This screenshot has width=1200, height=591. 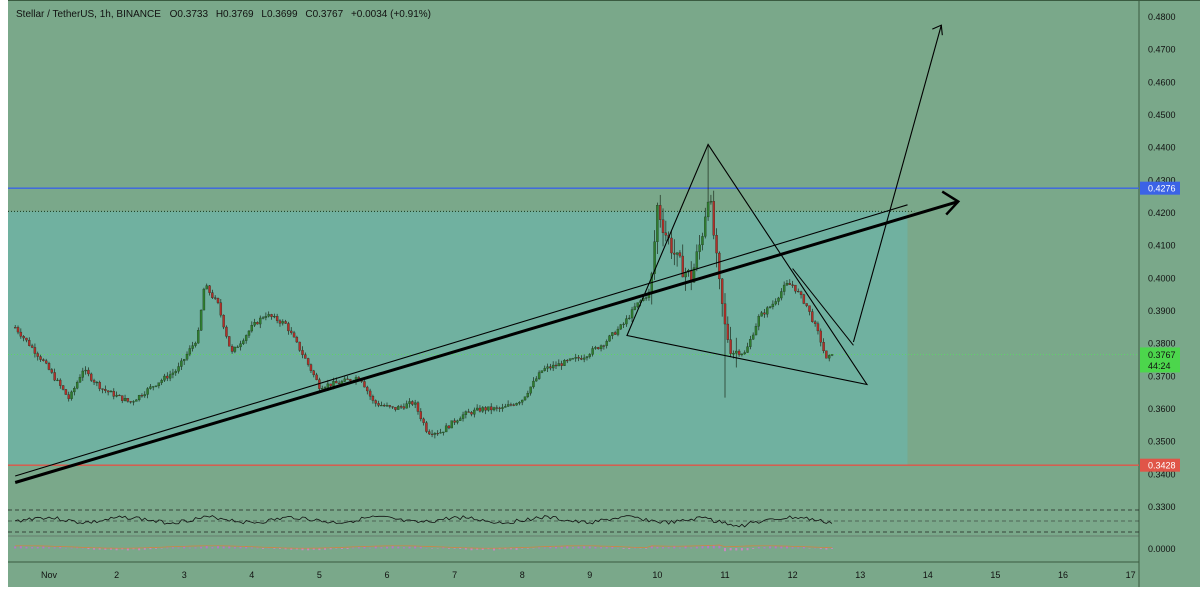 What do you see at coordinates (747, 264) in the screenshot?
I see `triangle-pattern` at bounding box center [747, 264].